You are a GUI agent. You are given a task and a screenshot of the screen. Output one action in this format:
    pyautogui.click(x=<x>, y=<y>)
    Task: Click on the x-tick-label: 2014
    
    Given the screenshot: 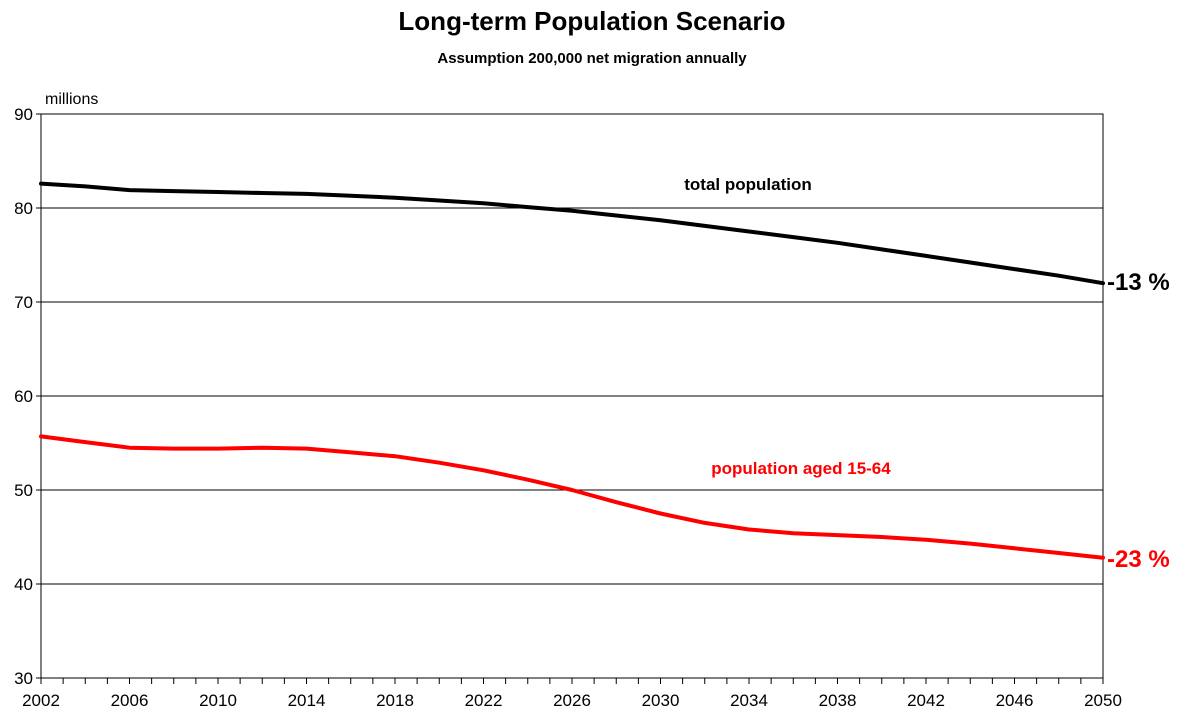 What is the action you would take?
    pyautogui.click(x=307, y=700)
    